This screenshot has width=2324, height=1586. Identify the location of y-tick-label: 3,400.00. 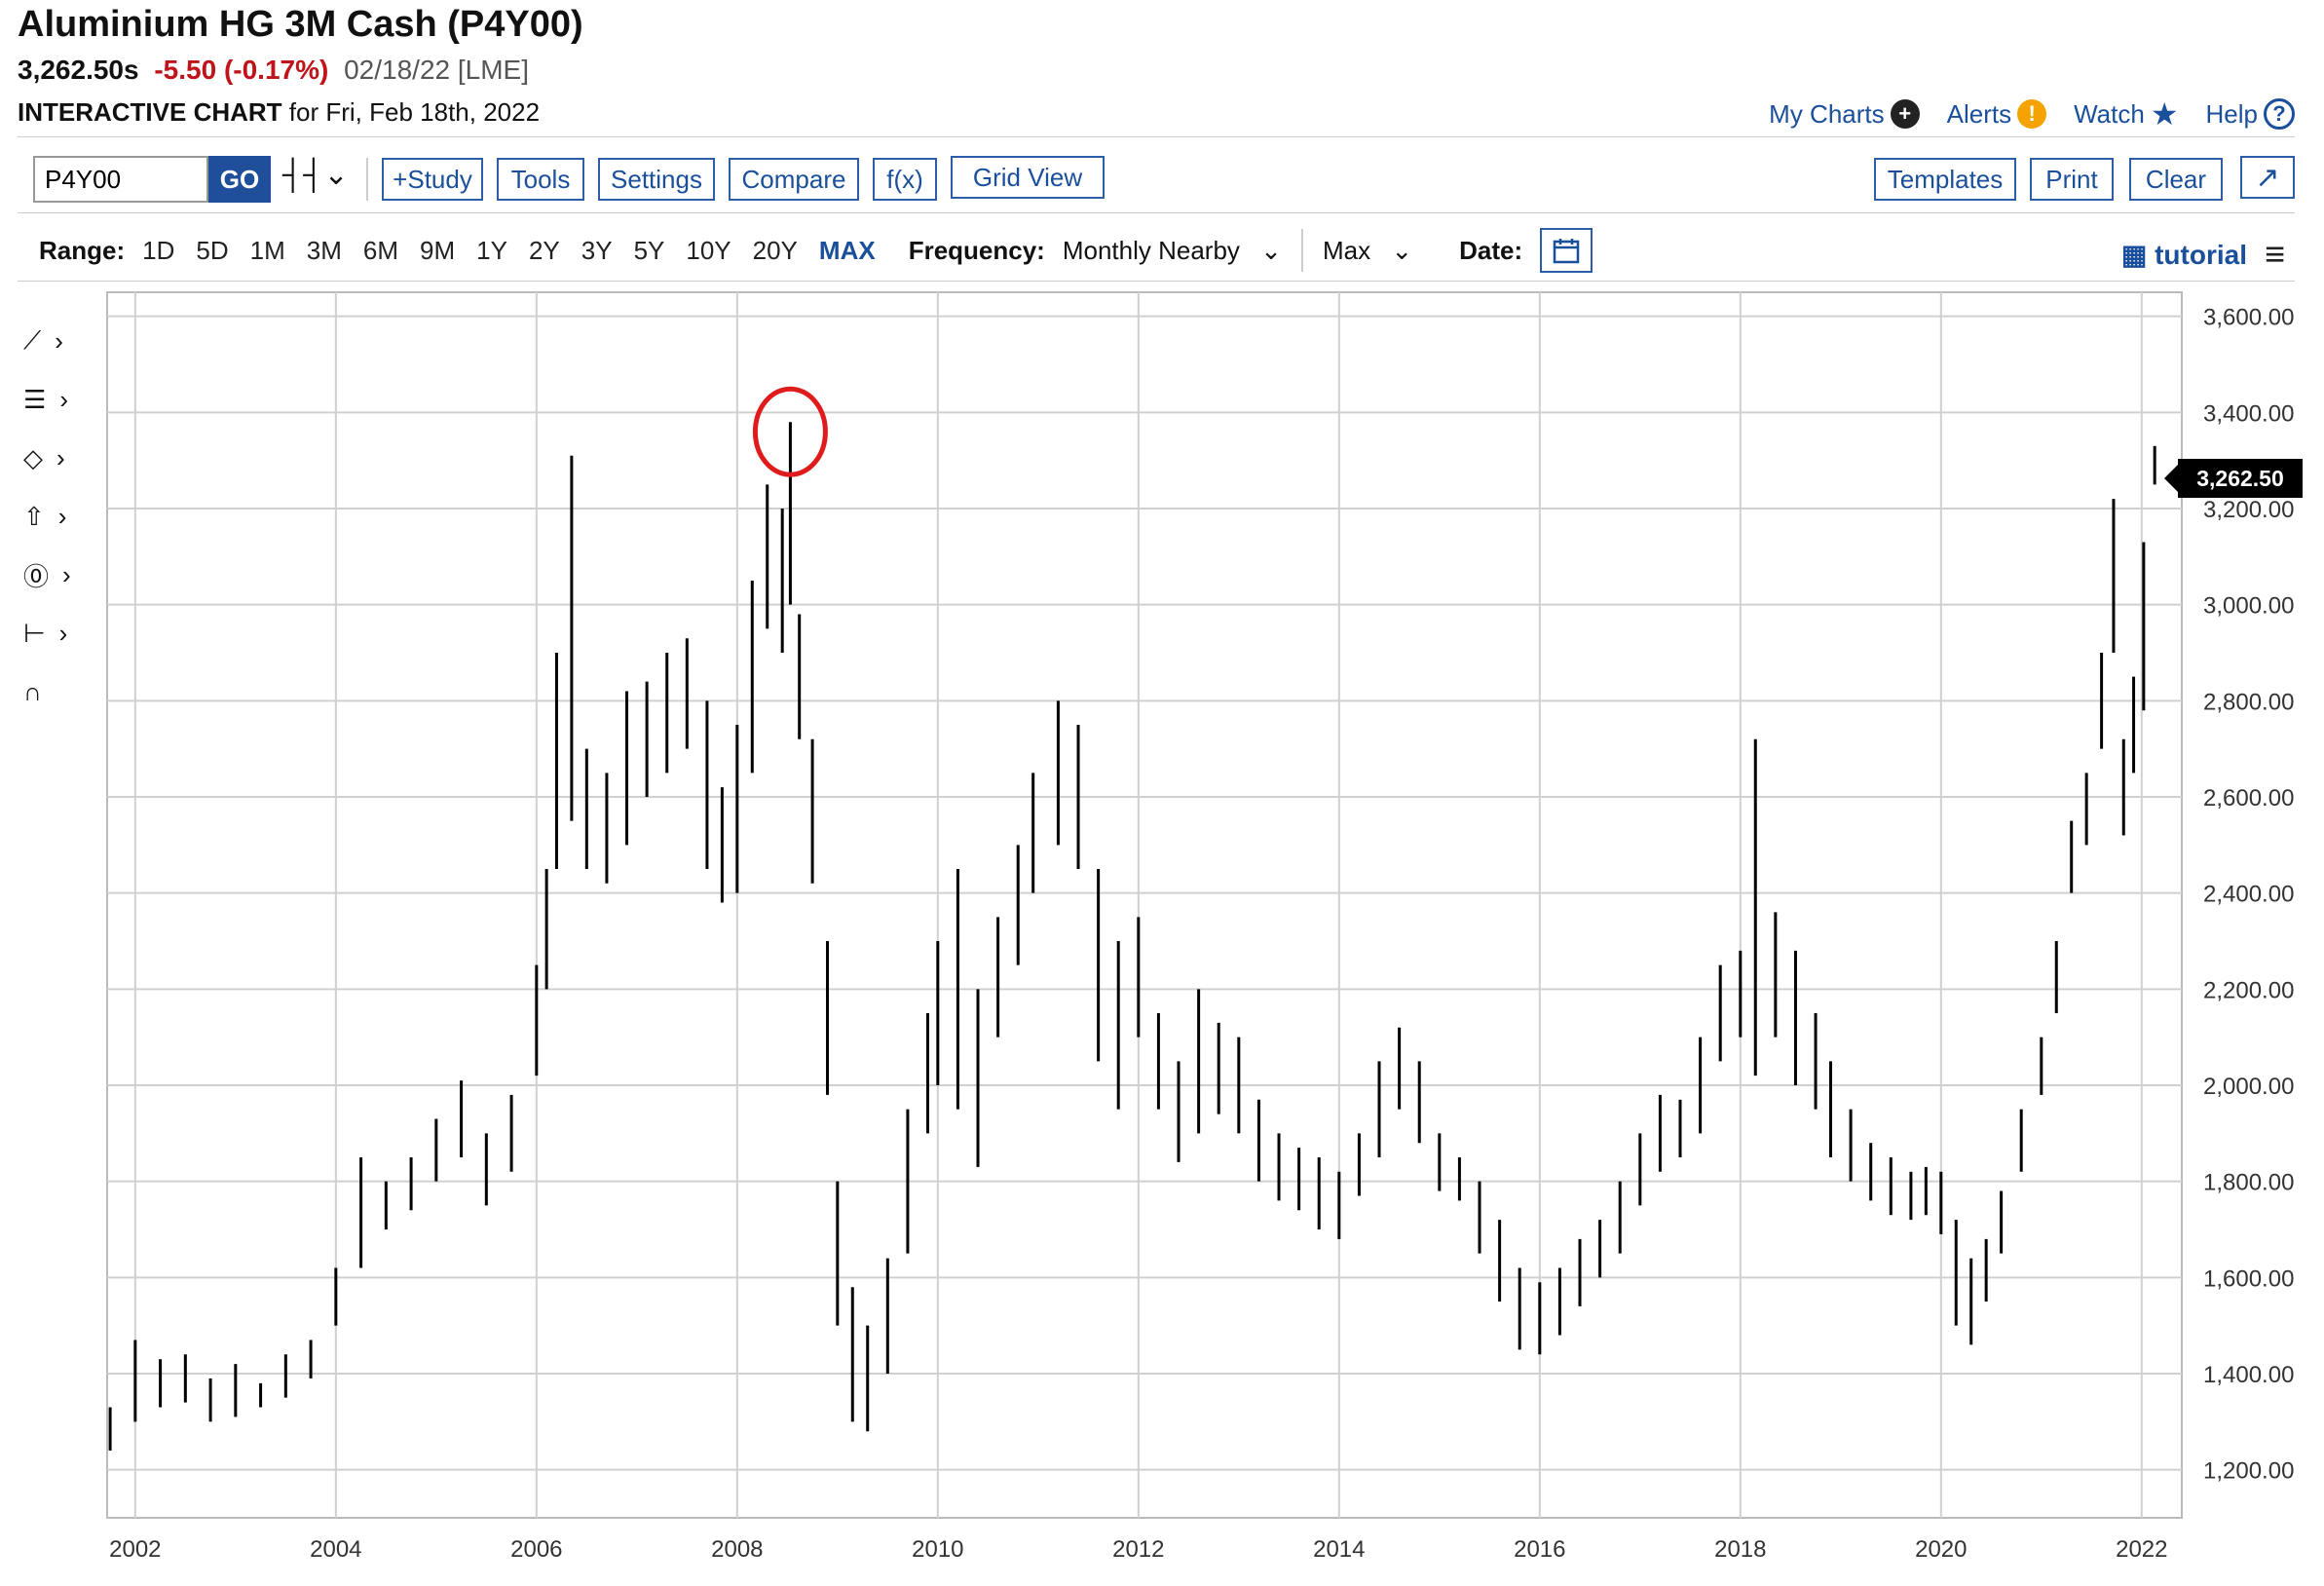
(2248, 414).